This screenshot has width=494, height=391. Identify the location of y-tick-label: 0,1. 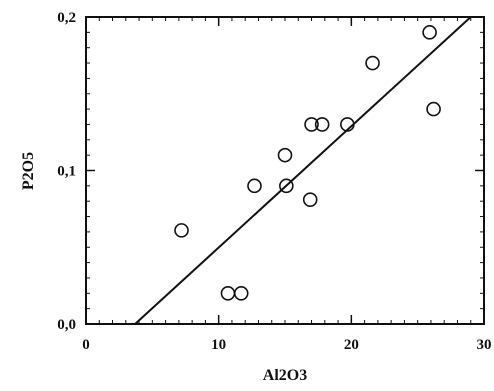
(66, 172).